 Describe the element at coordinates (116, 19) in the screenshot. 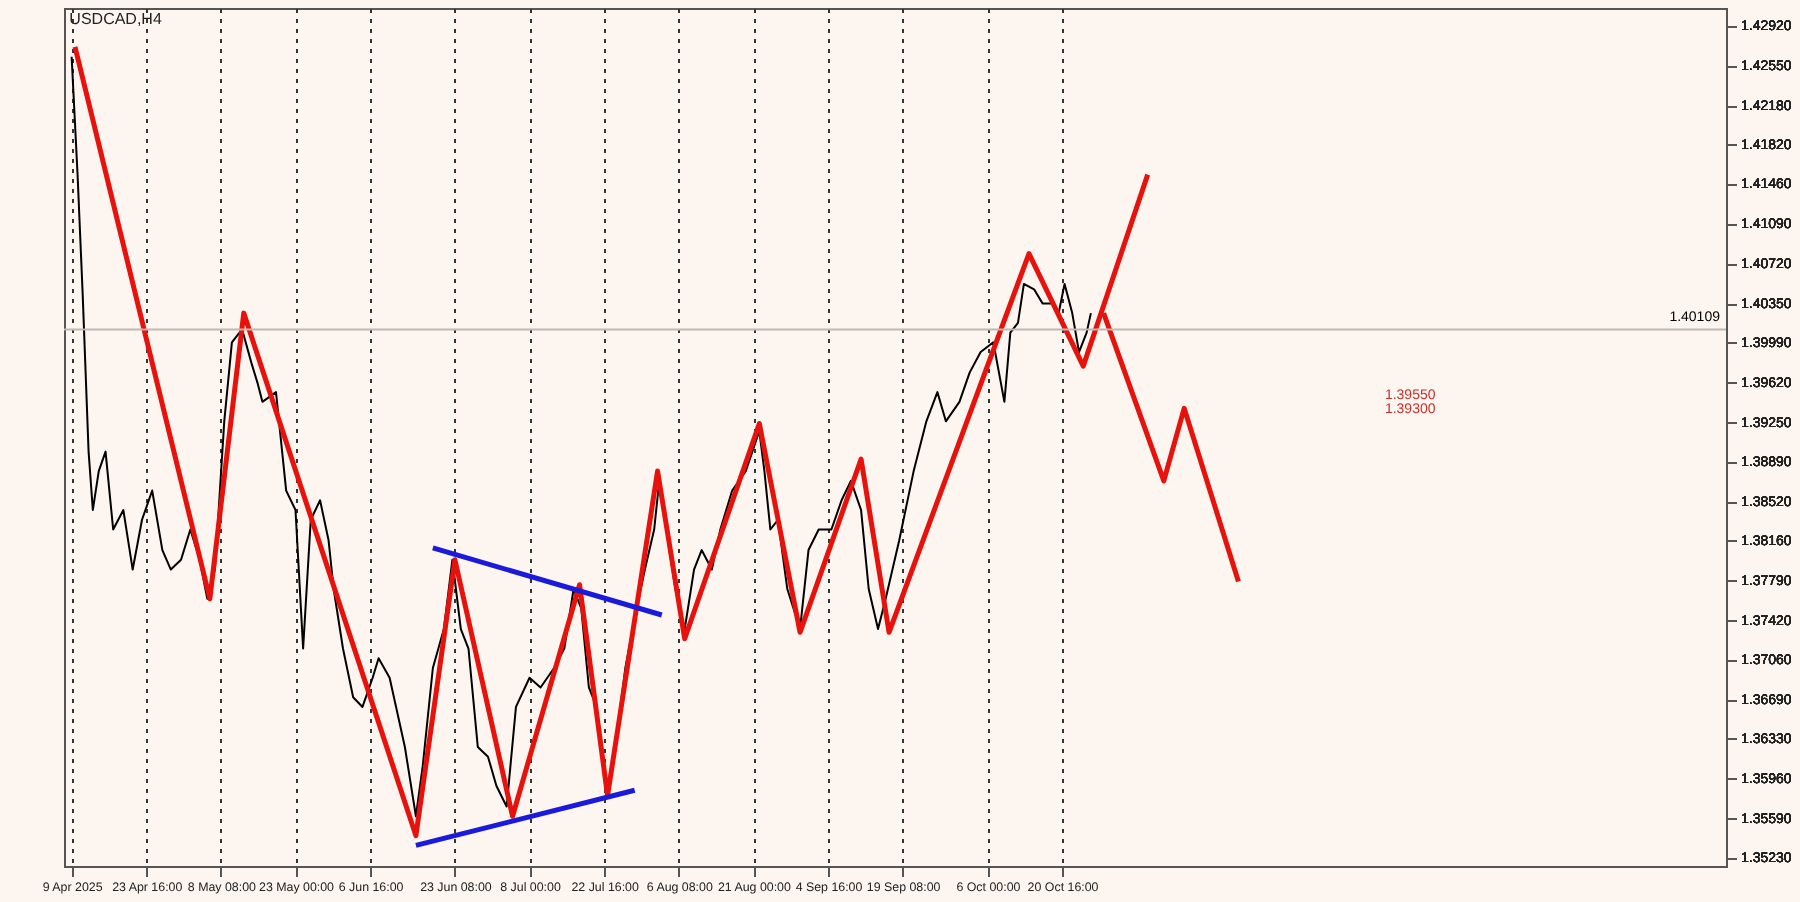

I see `chart-title: USDCAD,H4` at that location.